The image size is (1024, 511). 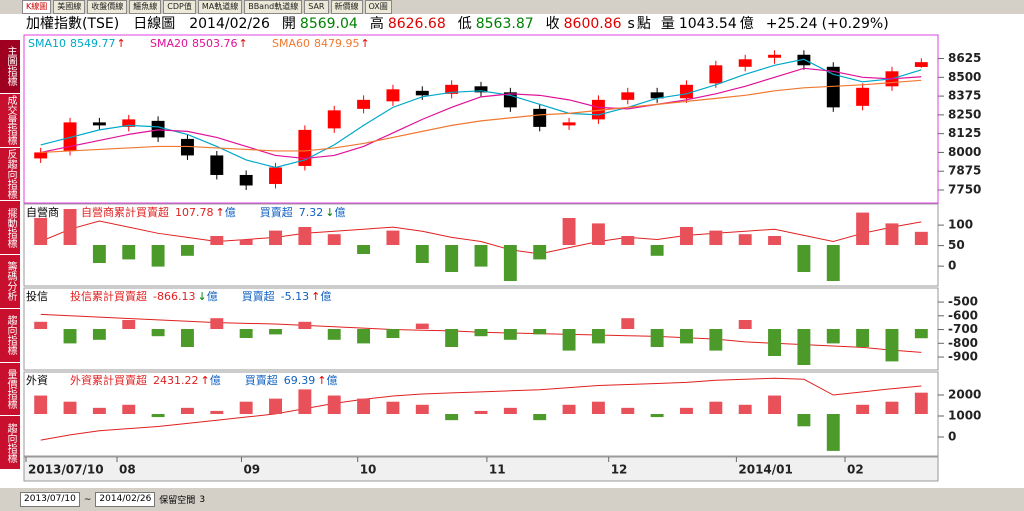 I want to click on legend-name: SMA60, so click(x=291, y=43).